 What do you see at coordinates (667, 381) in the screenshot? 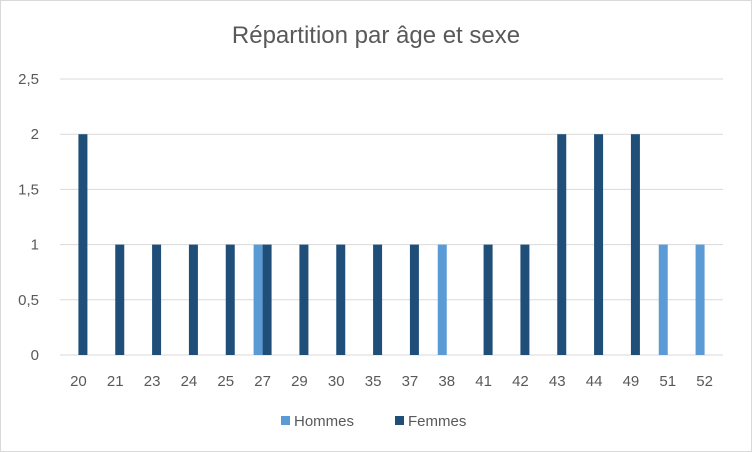
I see `x-tick-label: 51` at bounding box center [667, 381].